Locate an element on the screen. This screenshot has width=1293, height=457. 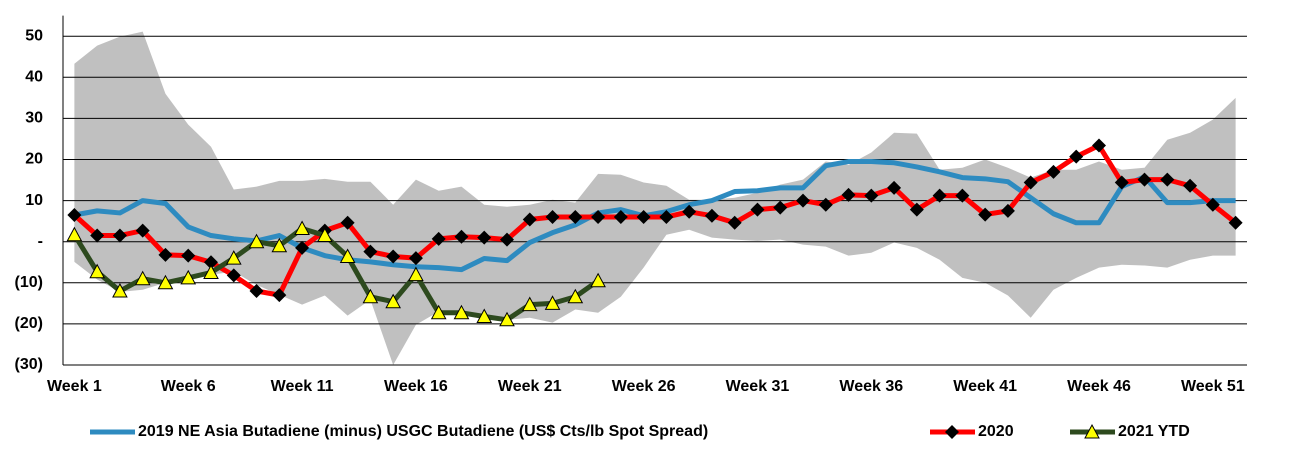
y-tick-label: 20 is located at coordinates (34, 159).